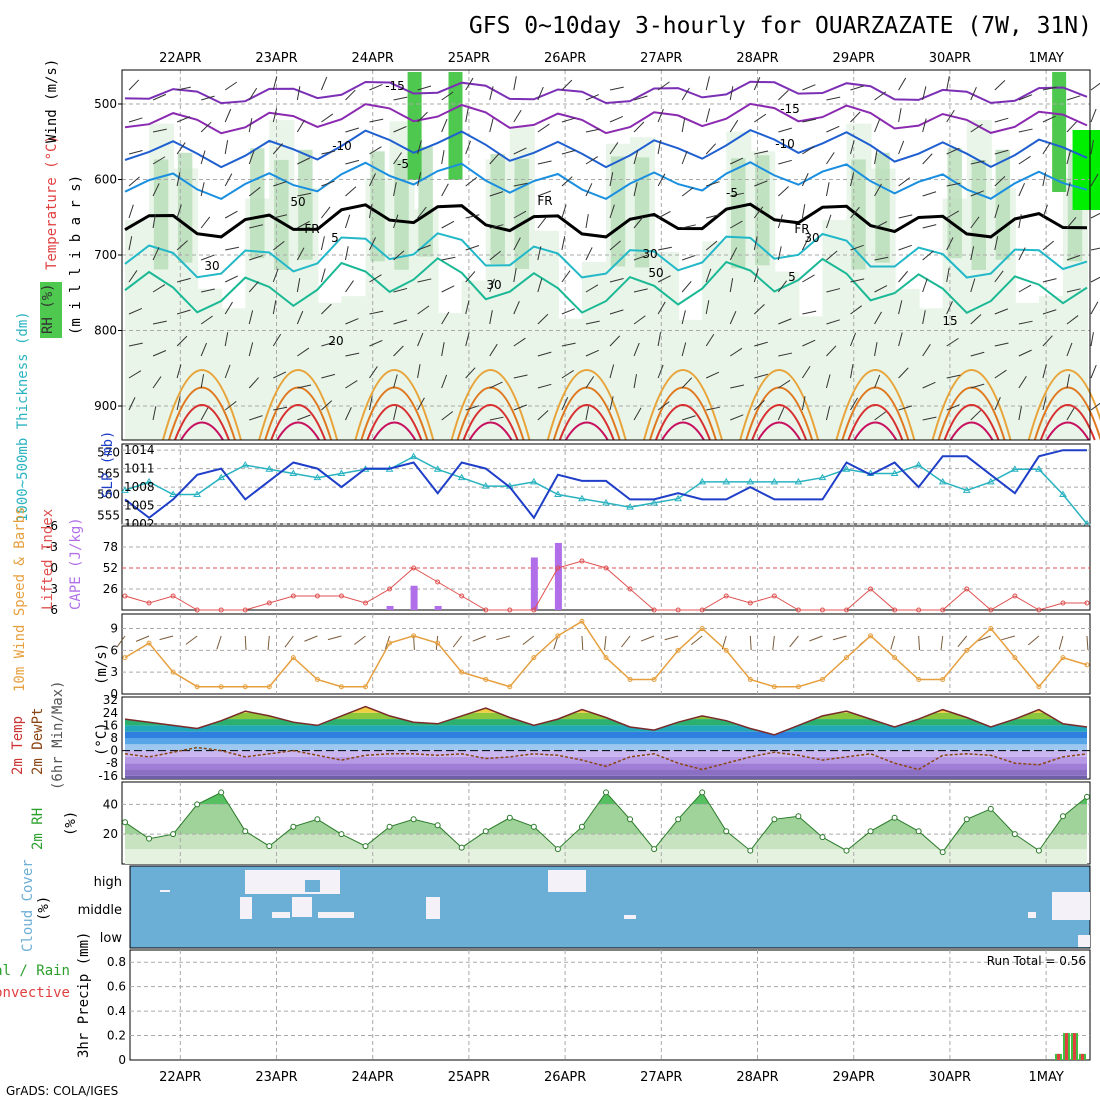 The width and height of the screenshot is (1100, 1100). Describe the element at coordinates (180, 1077) in the screenshot. I see `bottom-date-label: 22APR` at that location.